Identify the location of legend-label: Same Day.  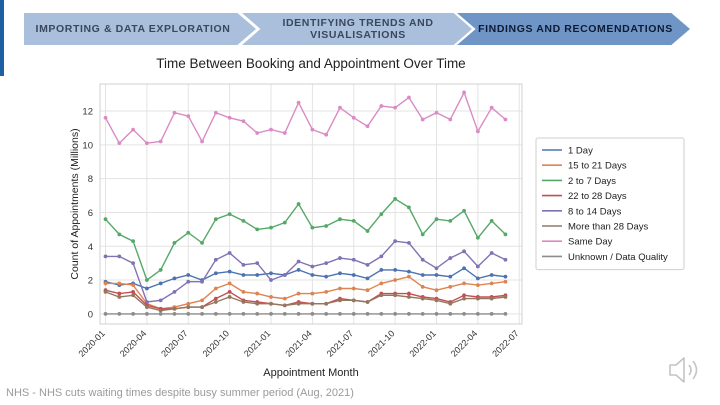
(590, 242).